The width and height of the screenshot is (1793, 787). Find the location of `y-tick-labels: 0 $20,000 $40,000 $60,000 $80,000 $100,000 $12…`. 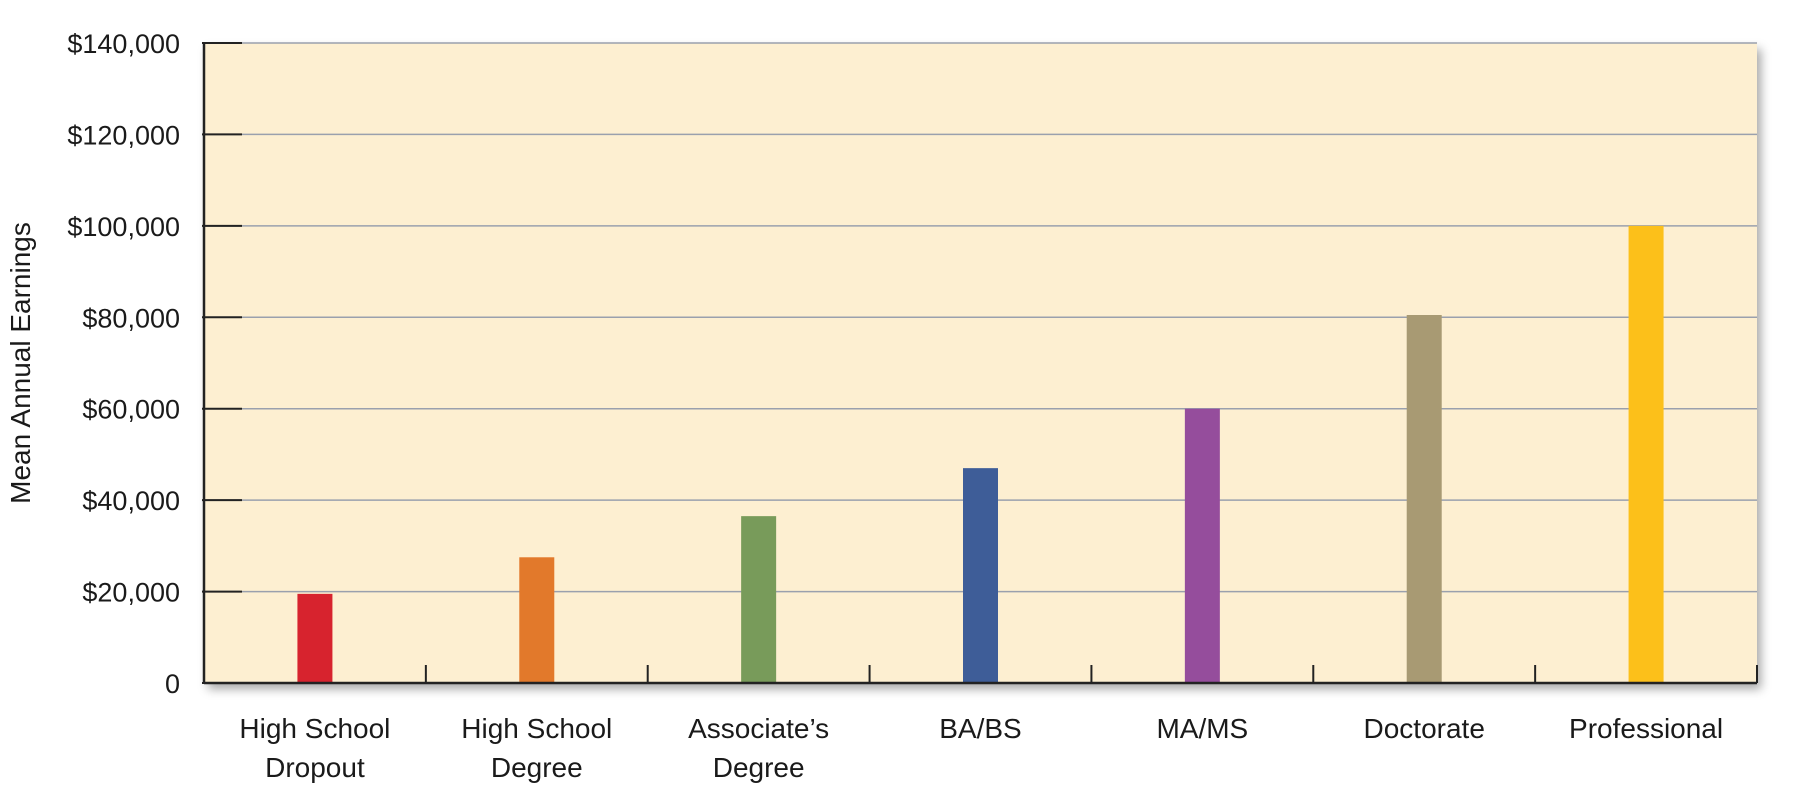

y-tick-labels: 0 $20,000 $40,000 $60,000 $80,000 $100,000 $12… is located at coordinates (123, 364).